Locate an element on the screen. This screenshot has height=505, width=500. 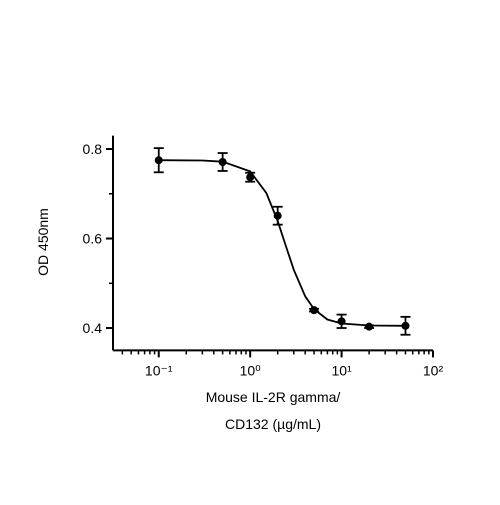
y-axis-label: OD 450nm is located at coordinates (43, 242).